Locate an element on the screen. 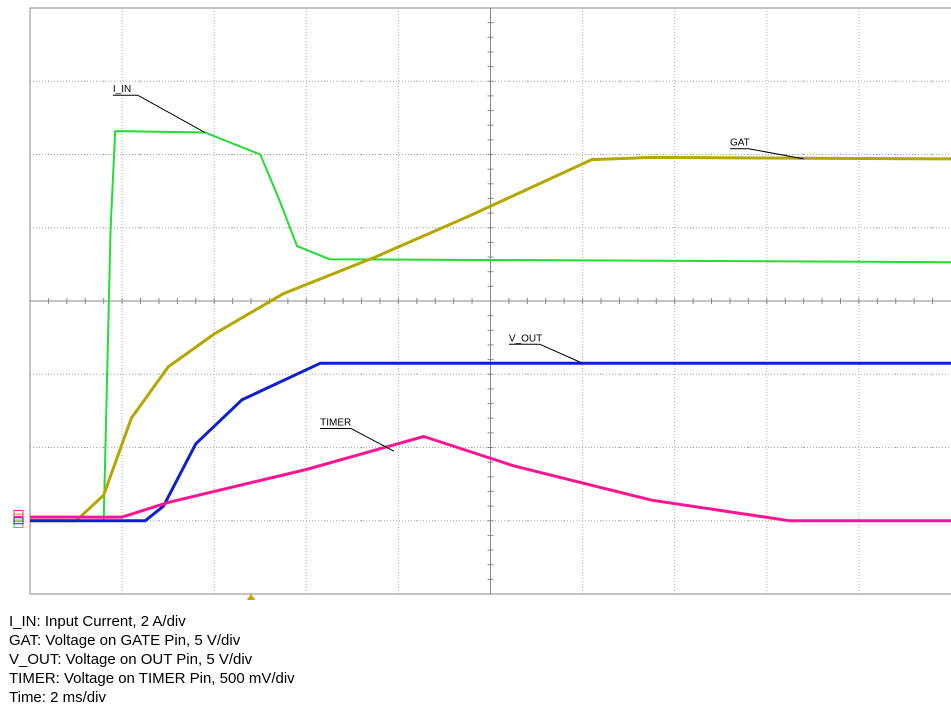  ground-marker is located at coordinates (18, 524).